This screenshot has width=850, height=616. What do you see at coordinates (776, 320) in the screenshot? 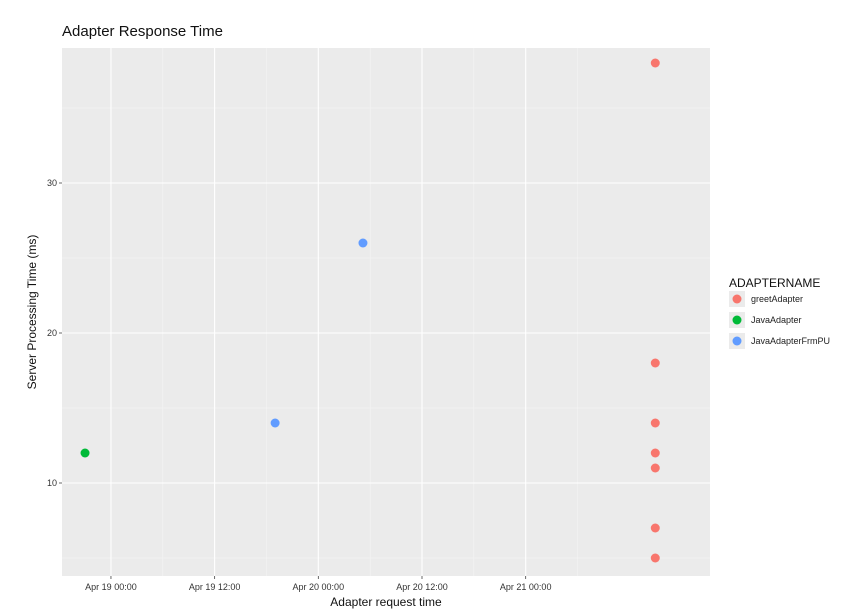
I see `legend-label: JavaAdapter` at bounding box center [776, 320].